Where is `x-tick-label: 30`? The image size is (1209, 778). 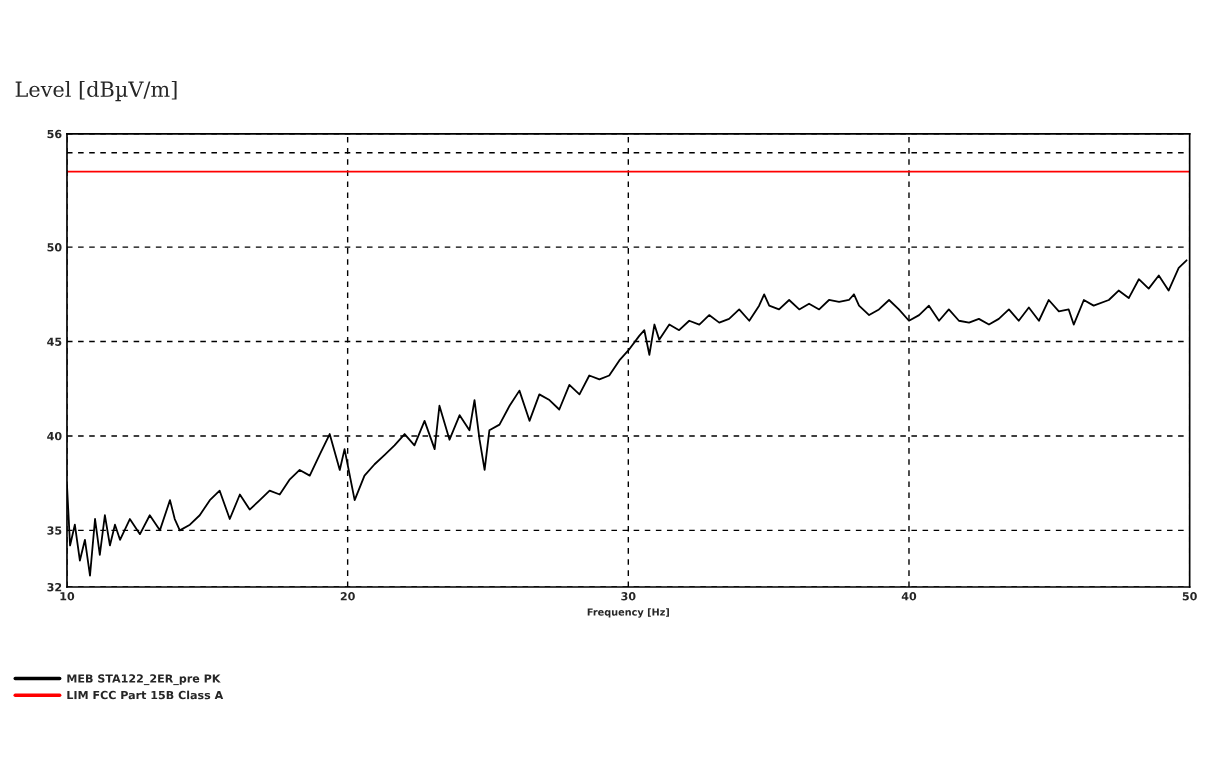
x-tick-label: 30 is located at coordinates (628, 596).